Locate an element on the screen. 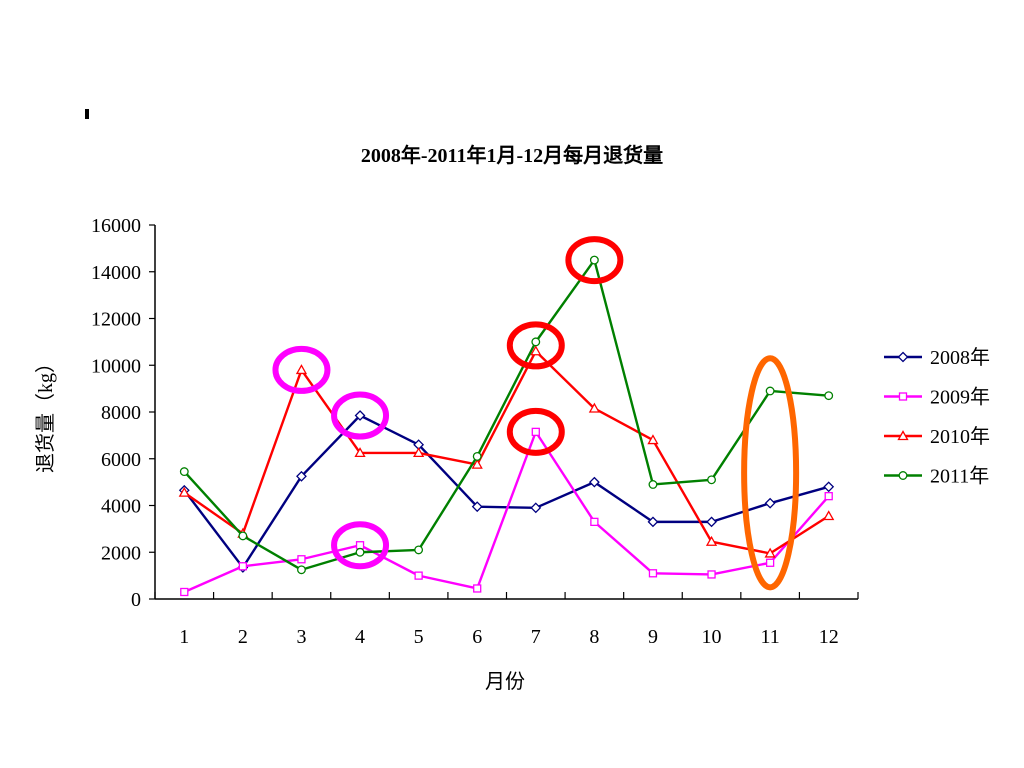  legend-item-2009: 2009年 is located at coordinates (937, 397).